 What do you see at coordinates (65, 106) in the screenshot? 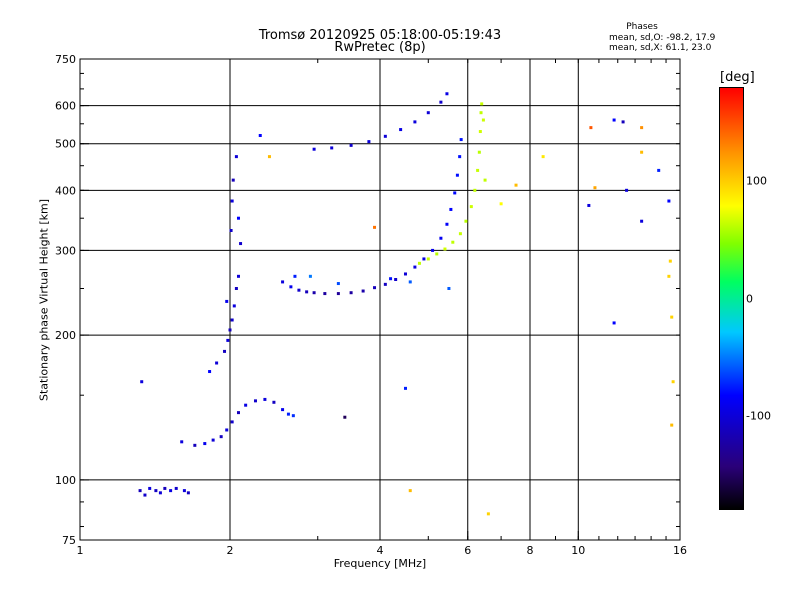
I see `y-tick-label: 600` at bounding box center [65, 106].